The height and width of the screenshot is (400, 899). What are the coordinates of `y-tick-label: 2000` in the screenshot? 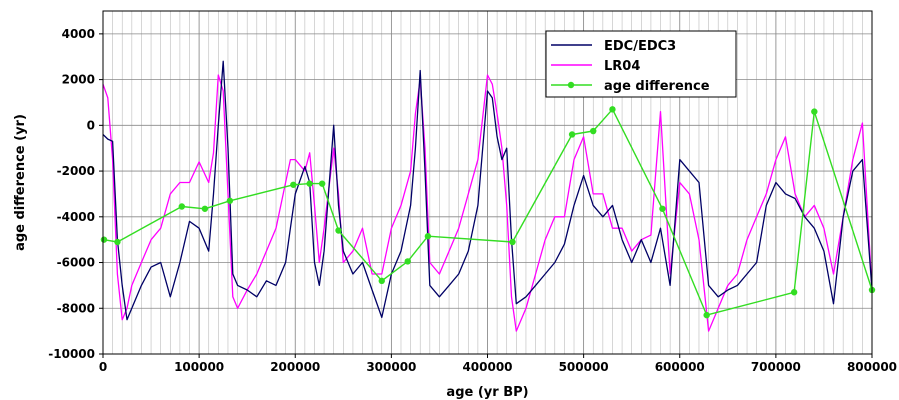 It's located at (78, 80).